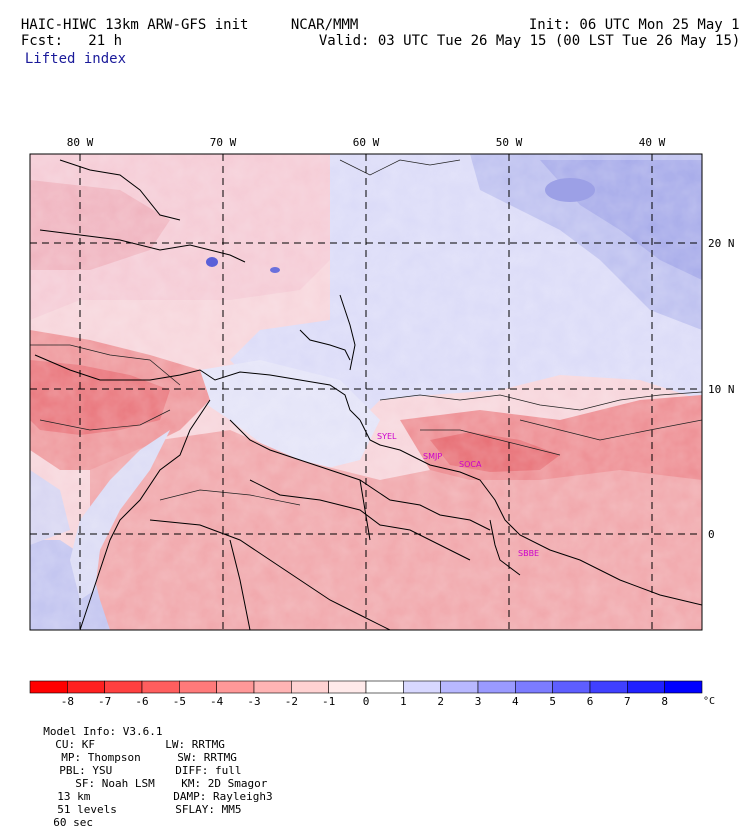 This screenshot has width=740, height=829. What do you see at coordinates (223, 142) in the screenshot?
I see `lon-label-70w: 70 W` at bounding box center [223, 142].